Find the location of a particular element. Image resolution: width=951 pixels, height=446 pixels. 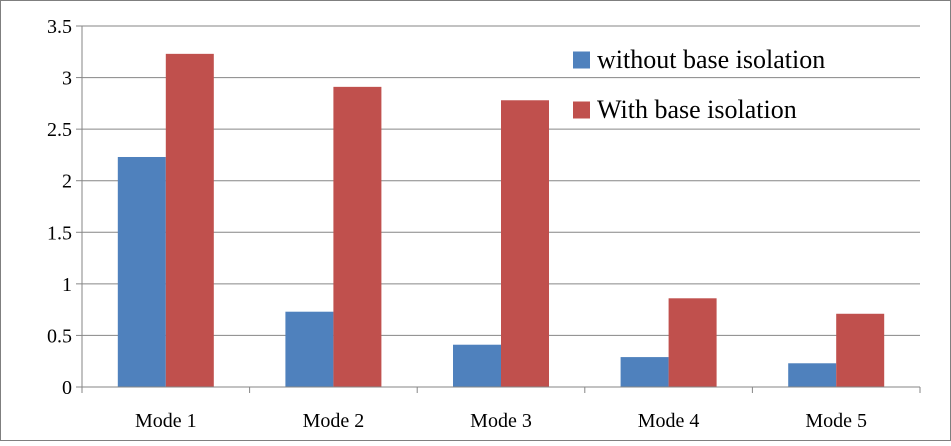

y-tick-label: 1 is located at coordinates (67, 285).